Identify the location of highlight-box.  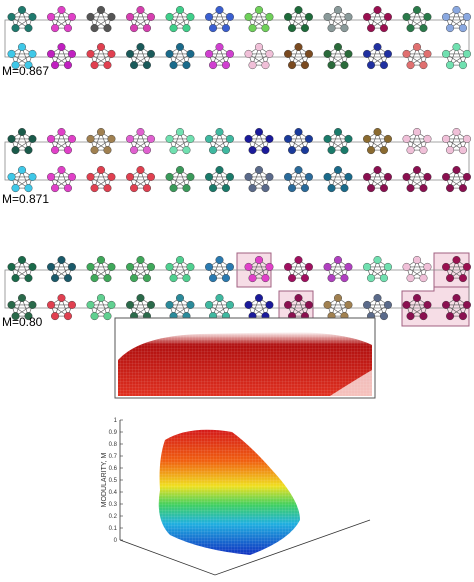
(435, 306).